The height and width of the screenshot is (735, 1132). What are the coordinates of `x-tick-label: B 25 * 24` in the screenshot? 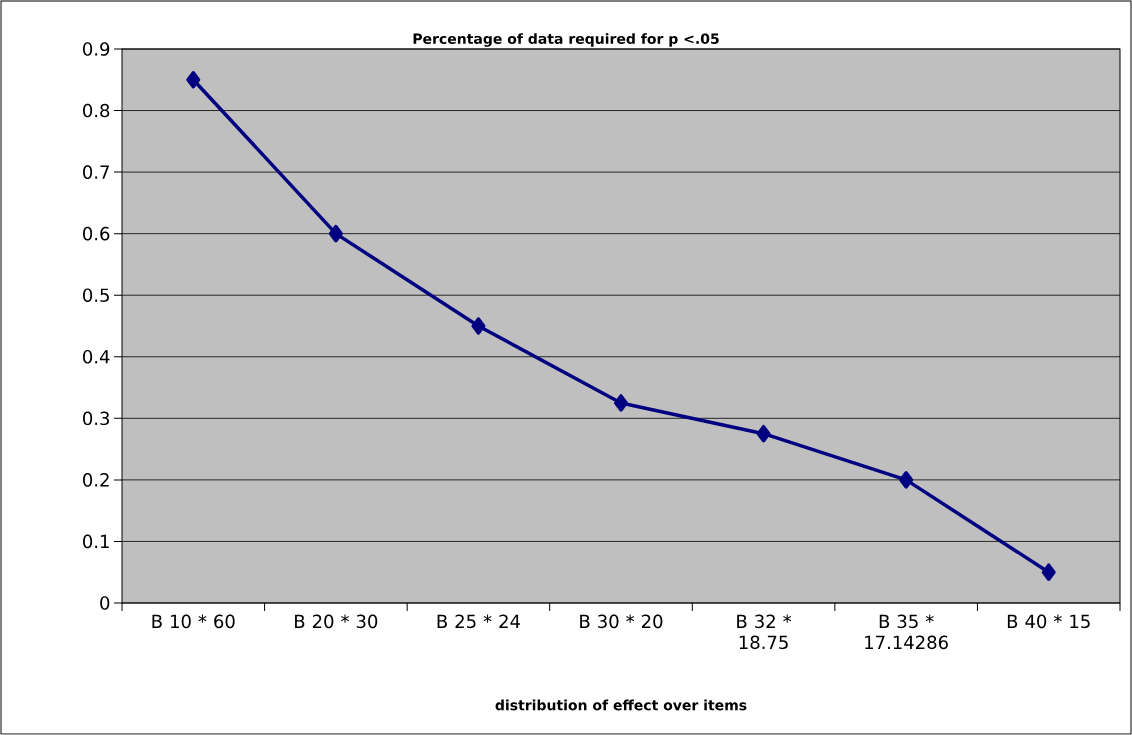 It's located at (478, 621).